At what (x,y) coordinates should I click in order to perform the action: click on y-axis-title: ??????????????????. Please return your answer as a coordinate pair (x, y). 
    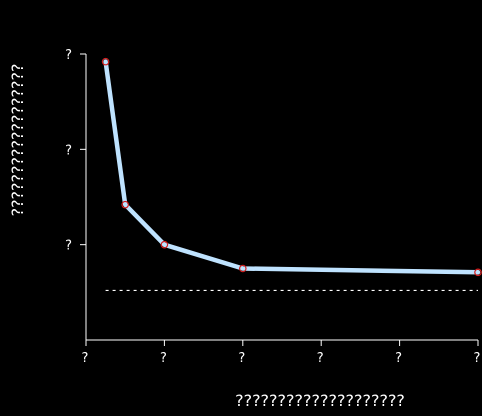
    Looking at the image, I should click on (17, 140).